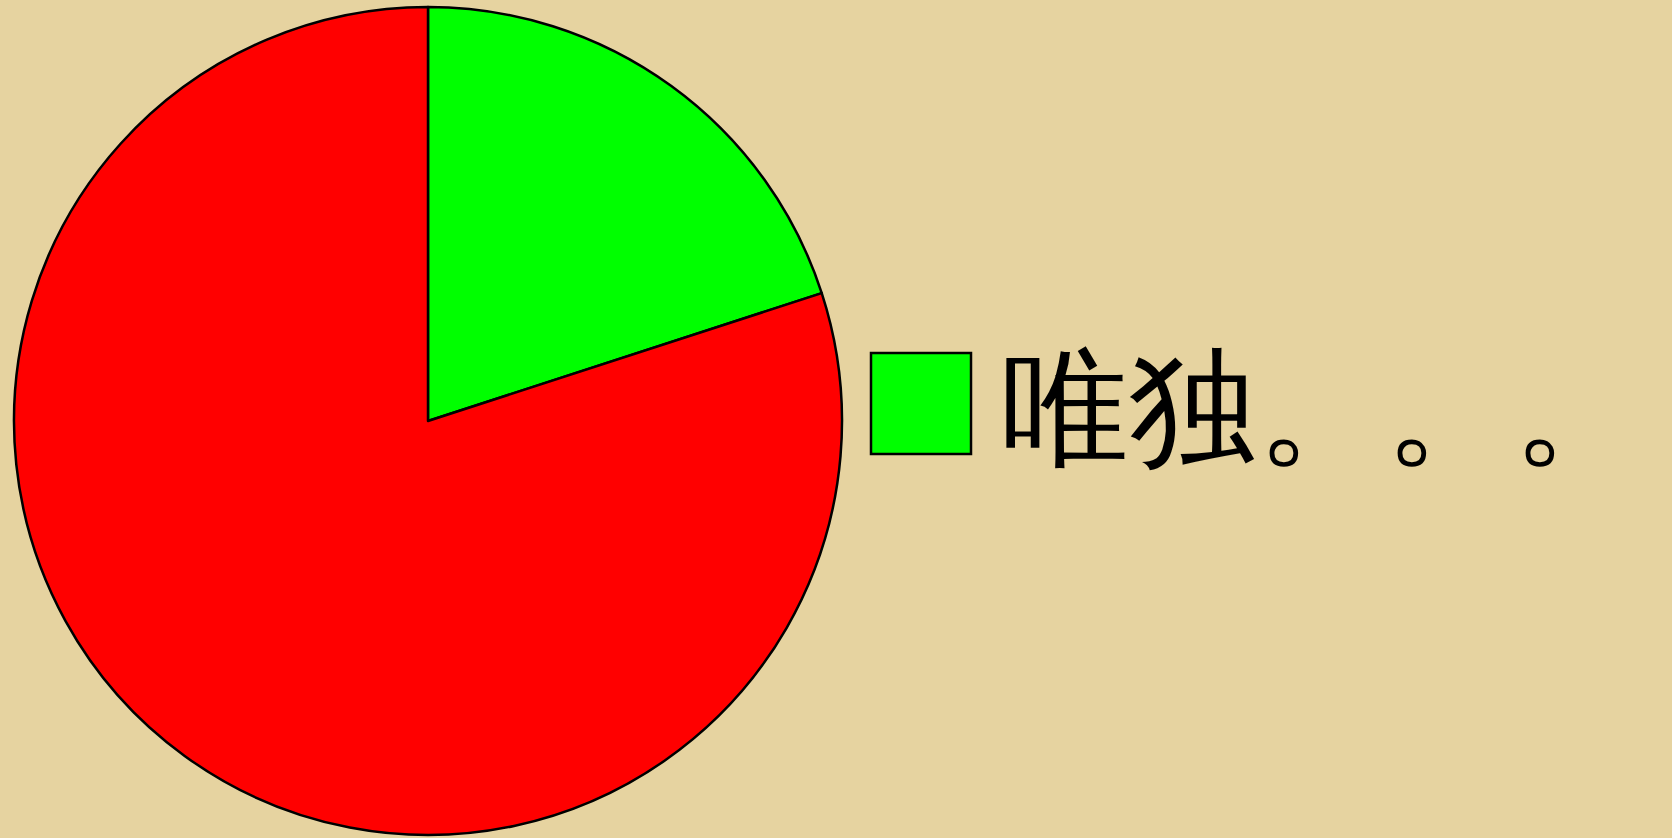 The width and height of the screenshot is (1672, 838). What do you see at coordinates (1321, 410) in the screenshot?
I see `legend-label: 唯独。。。` at bounding box center [1321, 410].